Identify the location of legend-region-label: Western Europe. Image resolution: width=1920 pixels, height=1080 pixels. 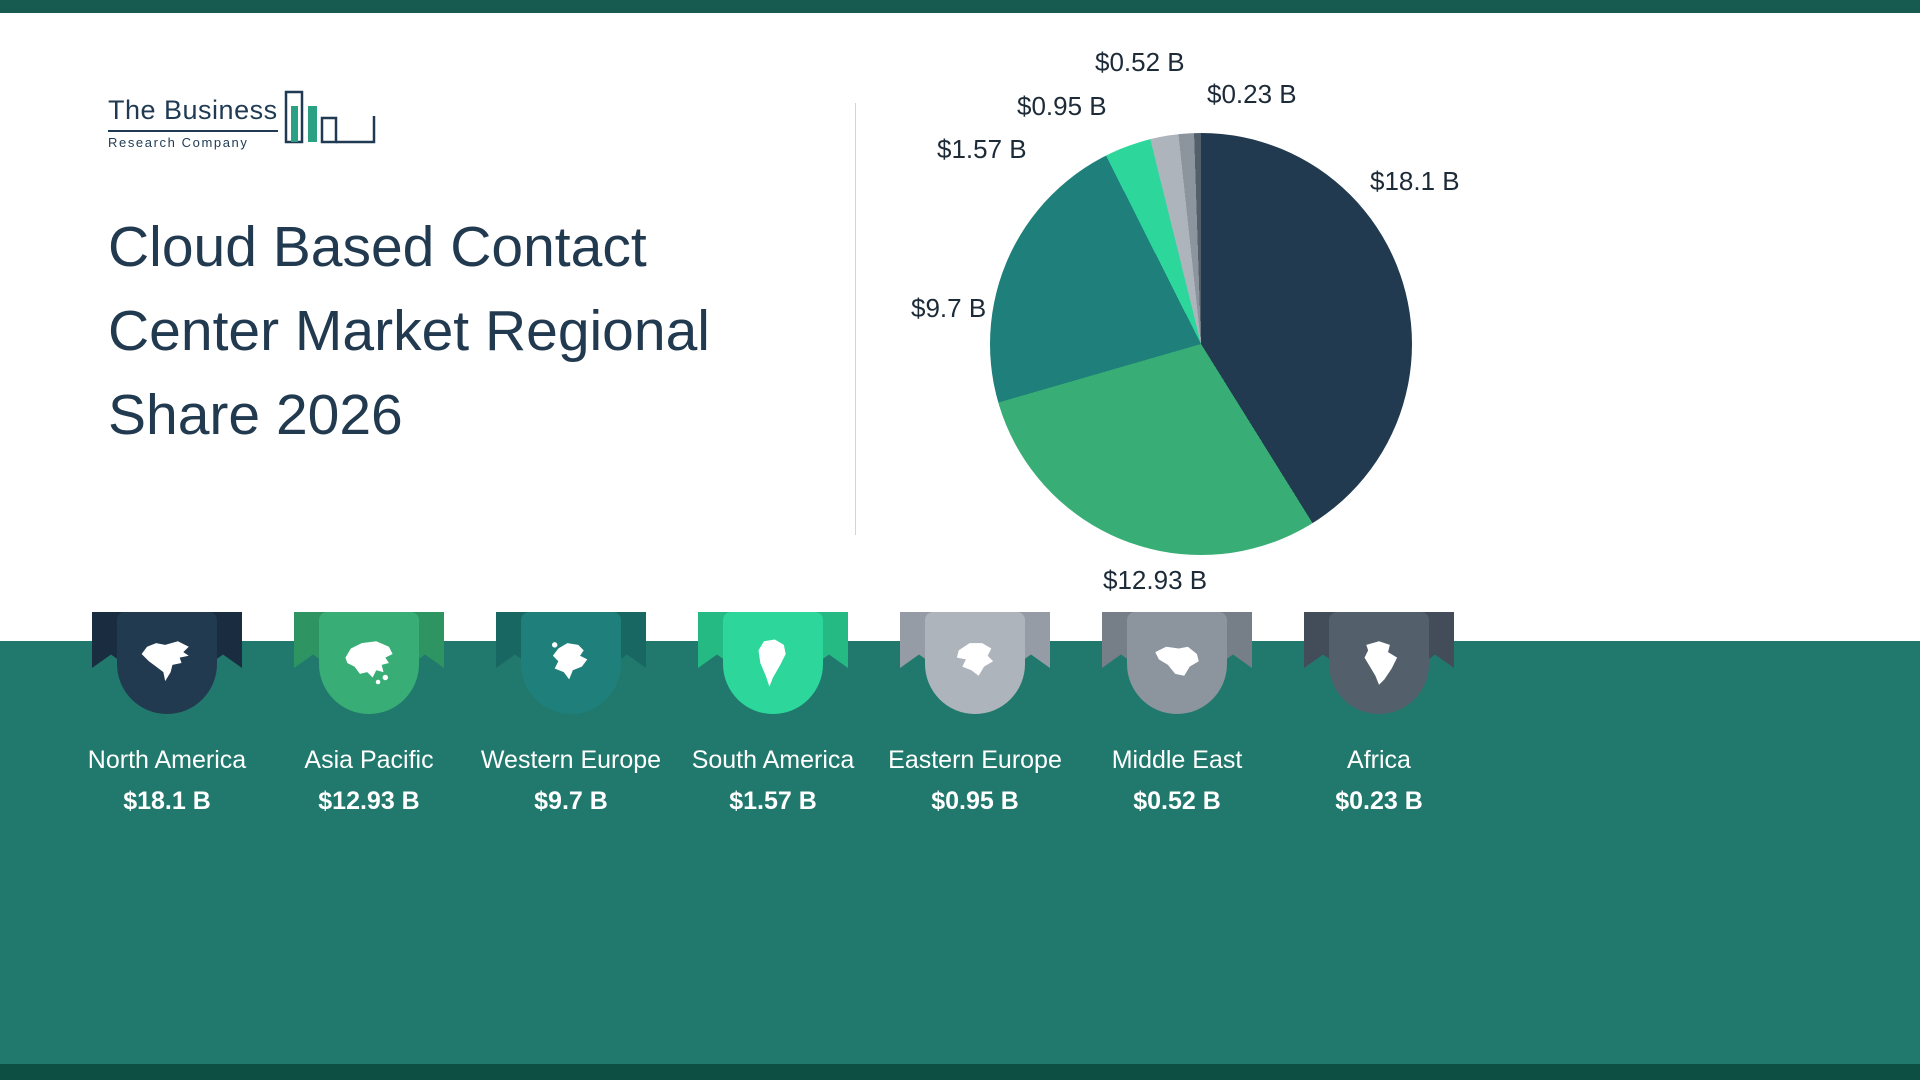
(571, 760).